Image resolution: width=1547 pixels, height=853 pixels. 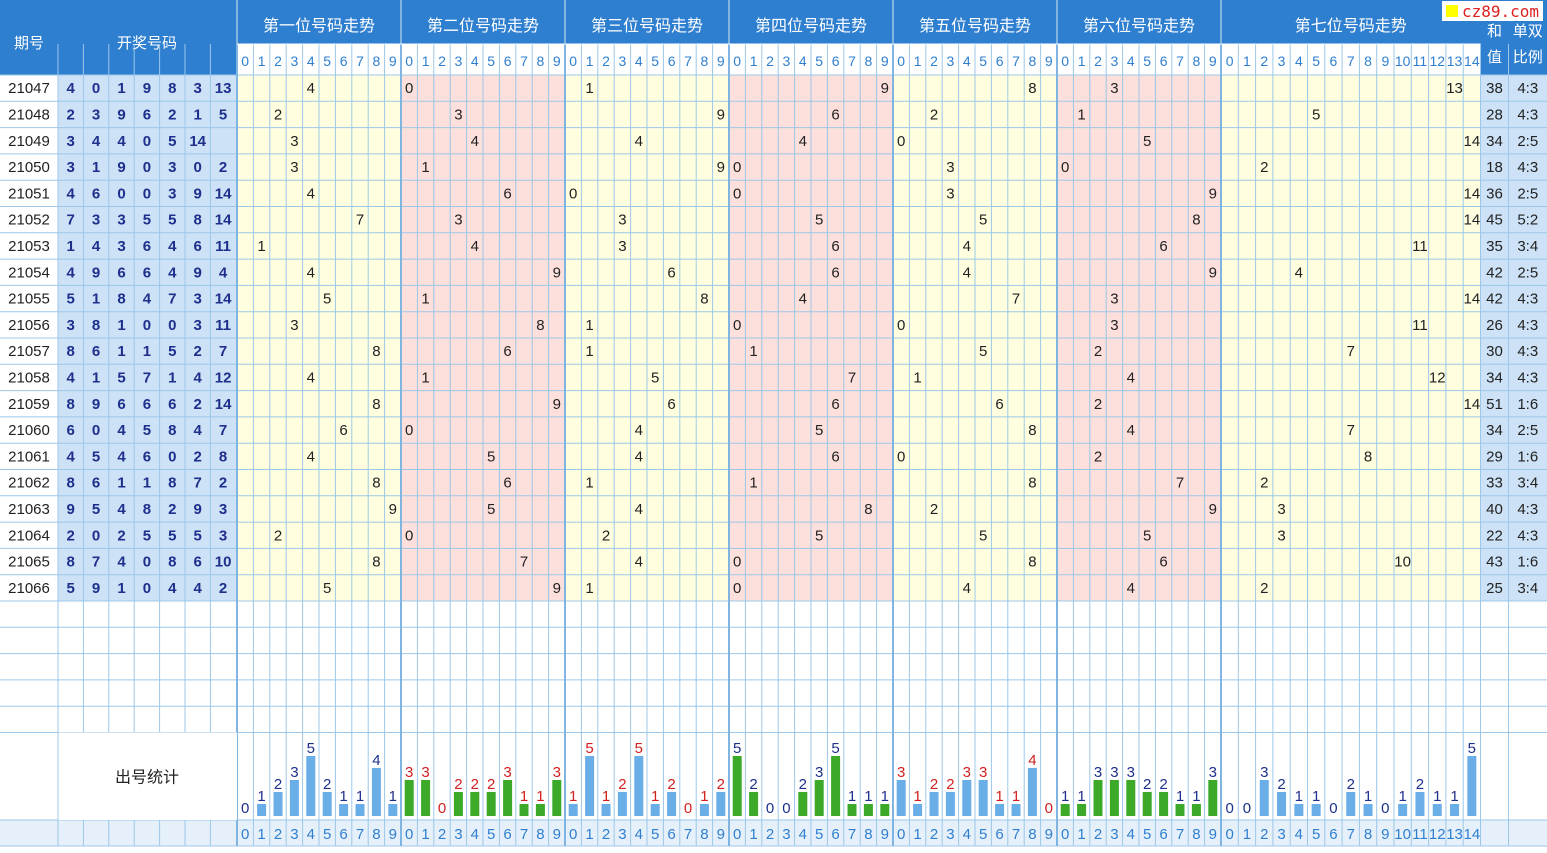 What do you see at coordinates (71, 141) in the screenshot?
I see `draw-number: 3` at bounding box center [71, 141].